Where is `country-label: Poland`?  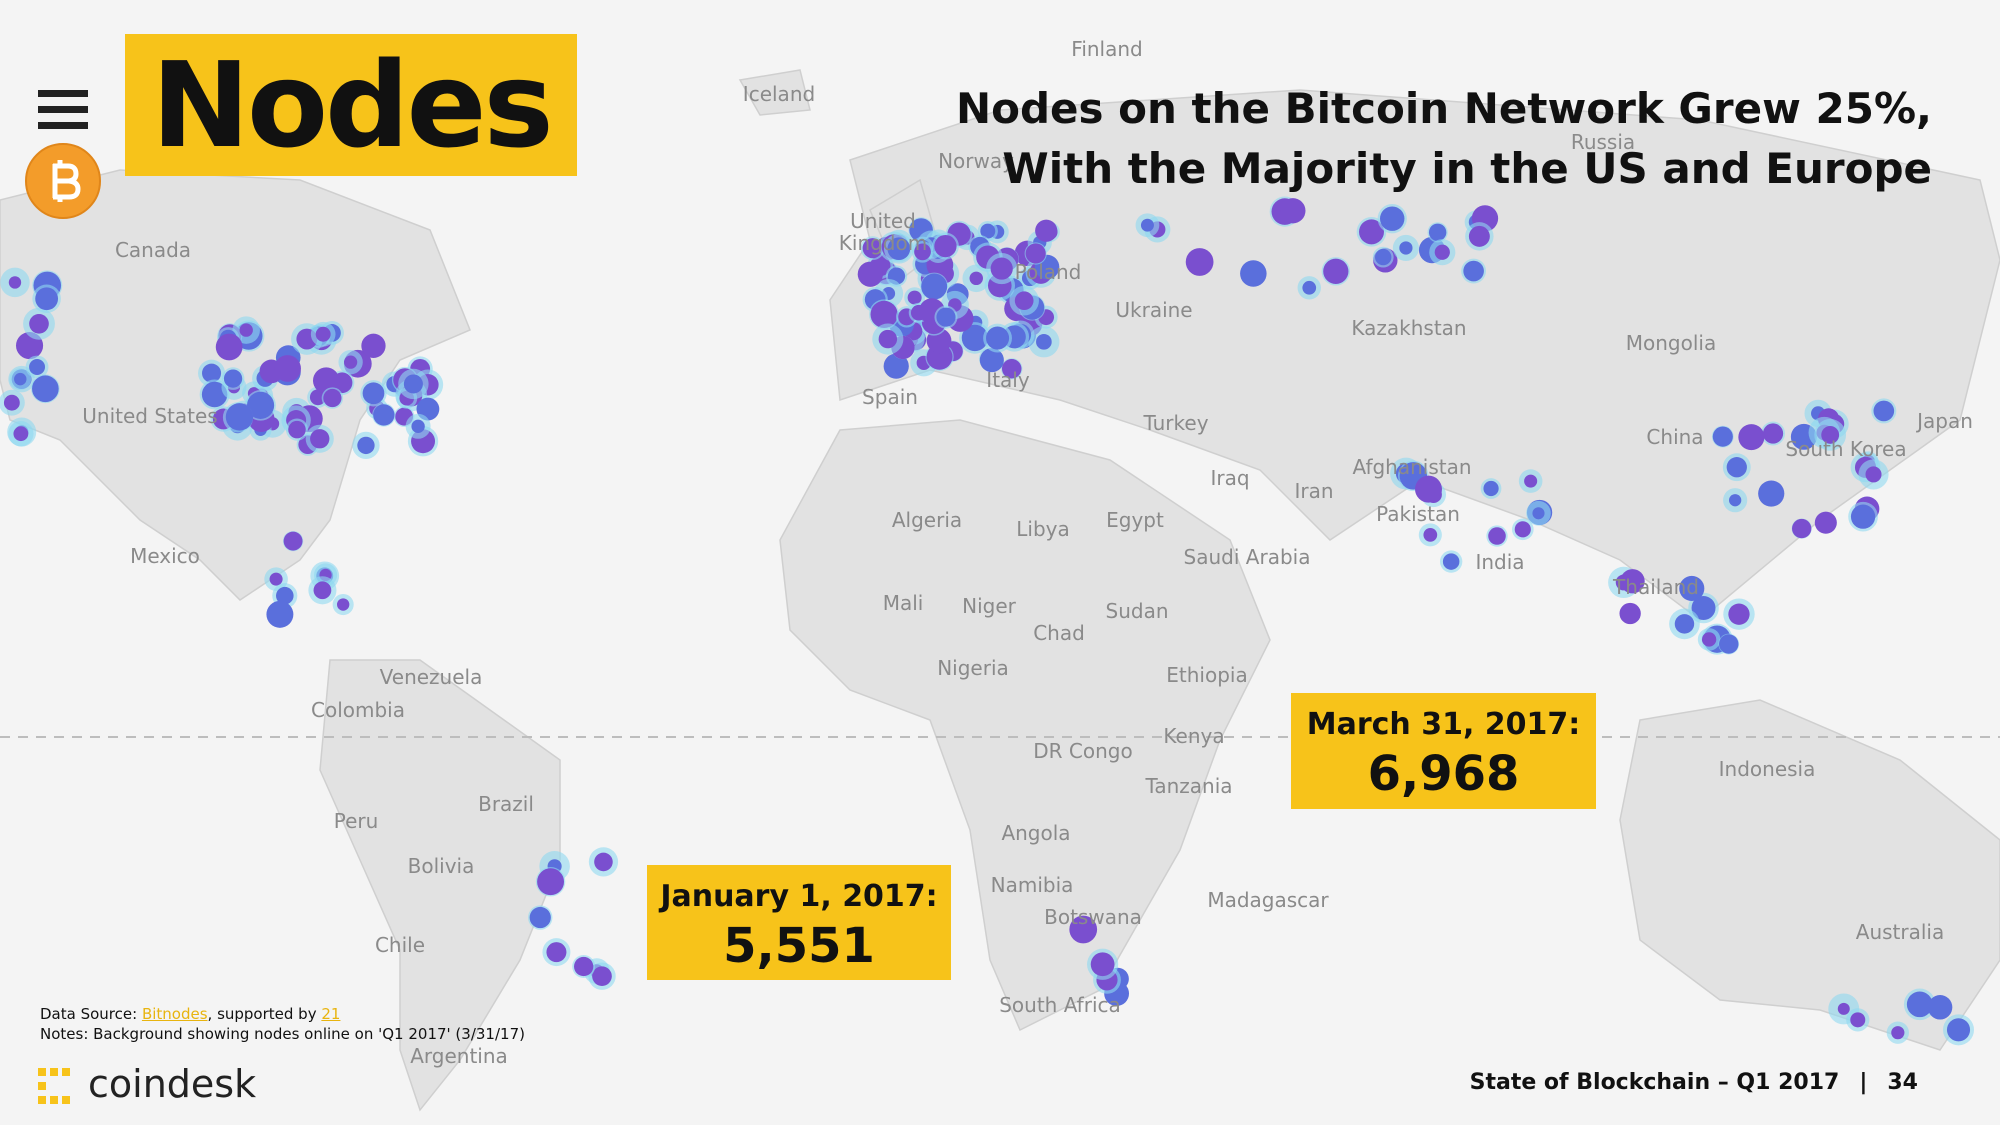 country-label: Poland is located at coordinates (1048, 272).